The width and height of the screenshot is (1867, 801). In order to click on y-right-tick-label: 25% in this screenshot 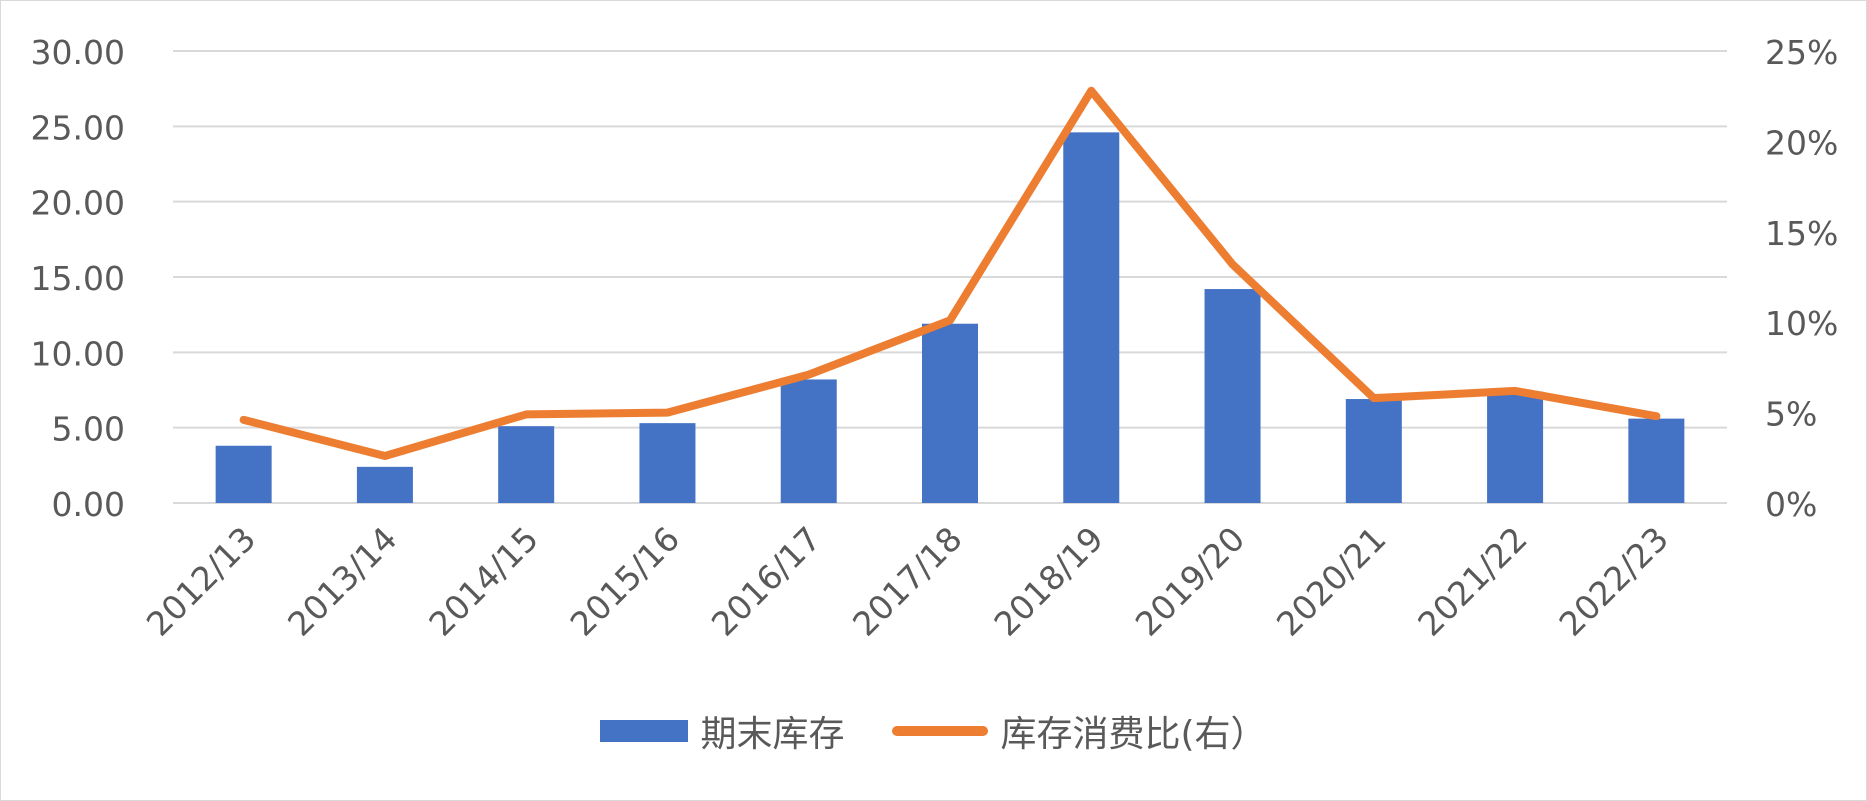, I will do `click(1801, 52)`.